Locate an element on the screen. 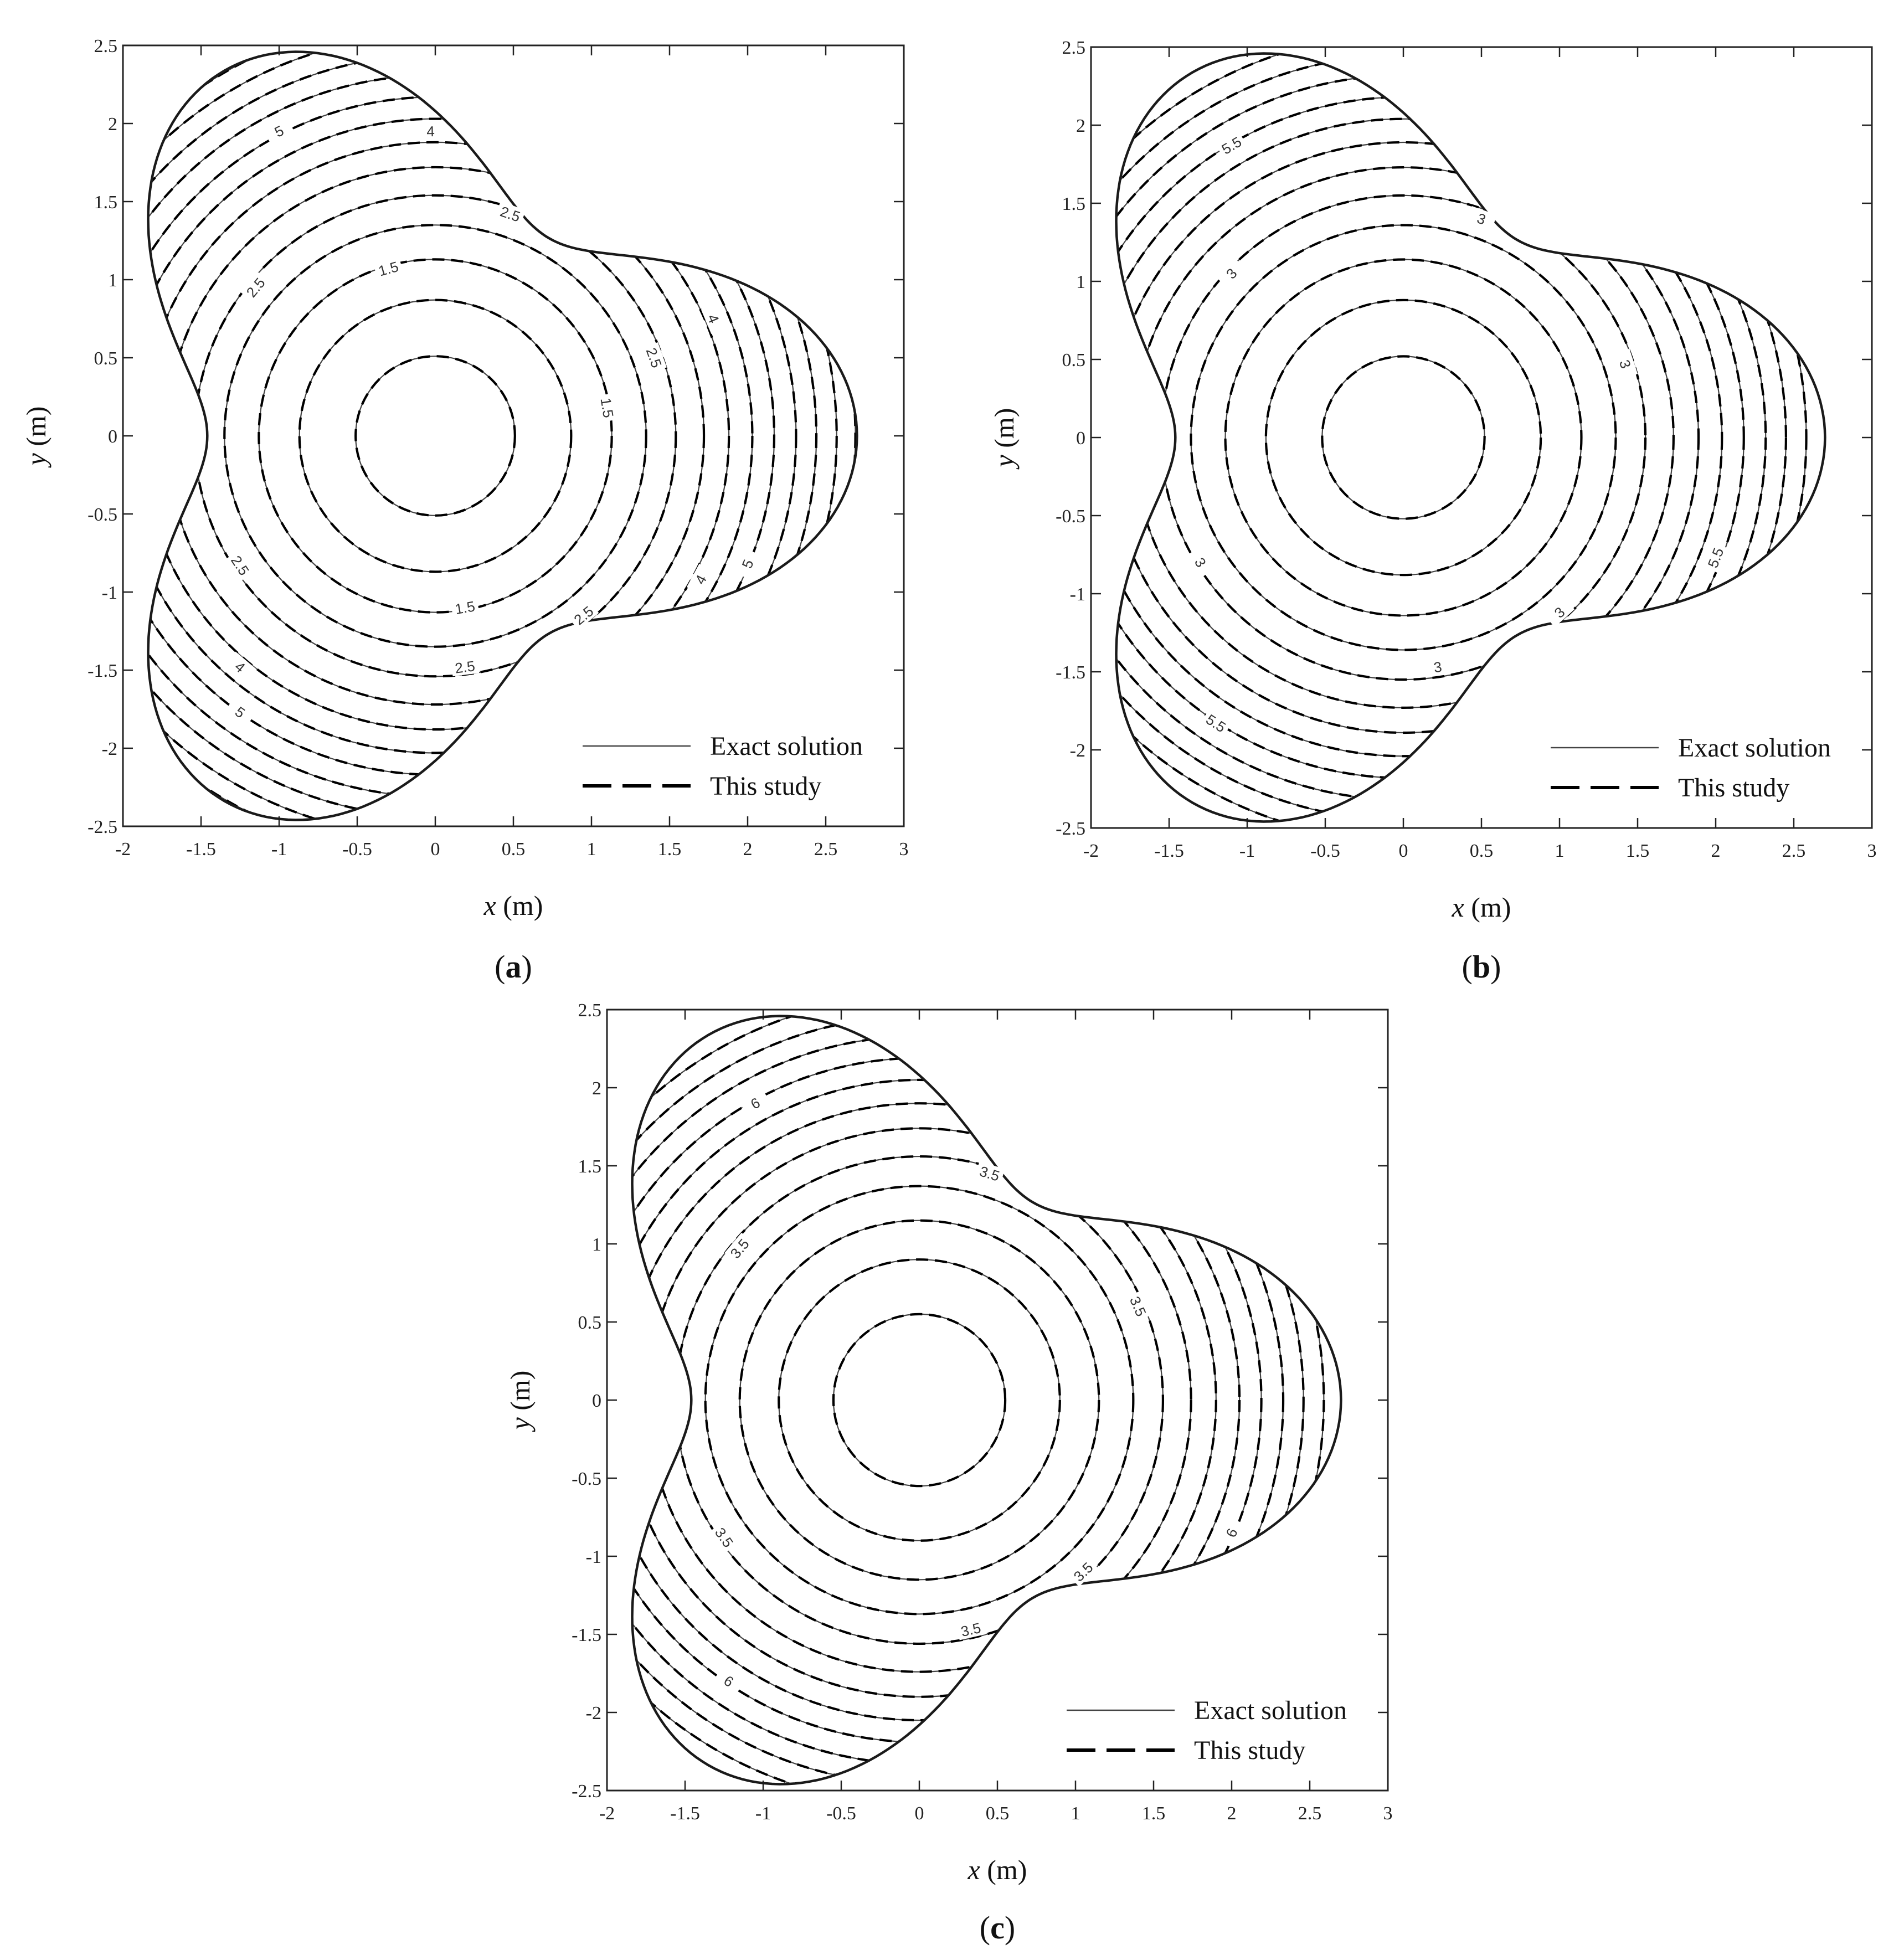 The height and width of the screenshot is (1960, 1904). y-tick-label: 1 is located at coordinates (1081, 282).